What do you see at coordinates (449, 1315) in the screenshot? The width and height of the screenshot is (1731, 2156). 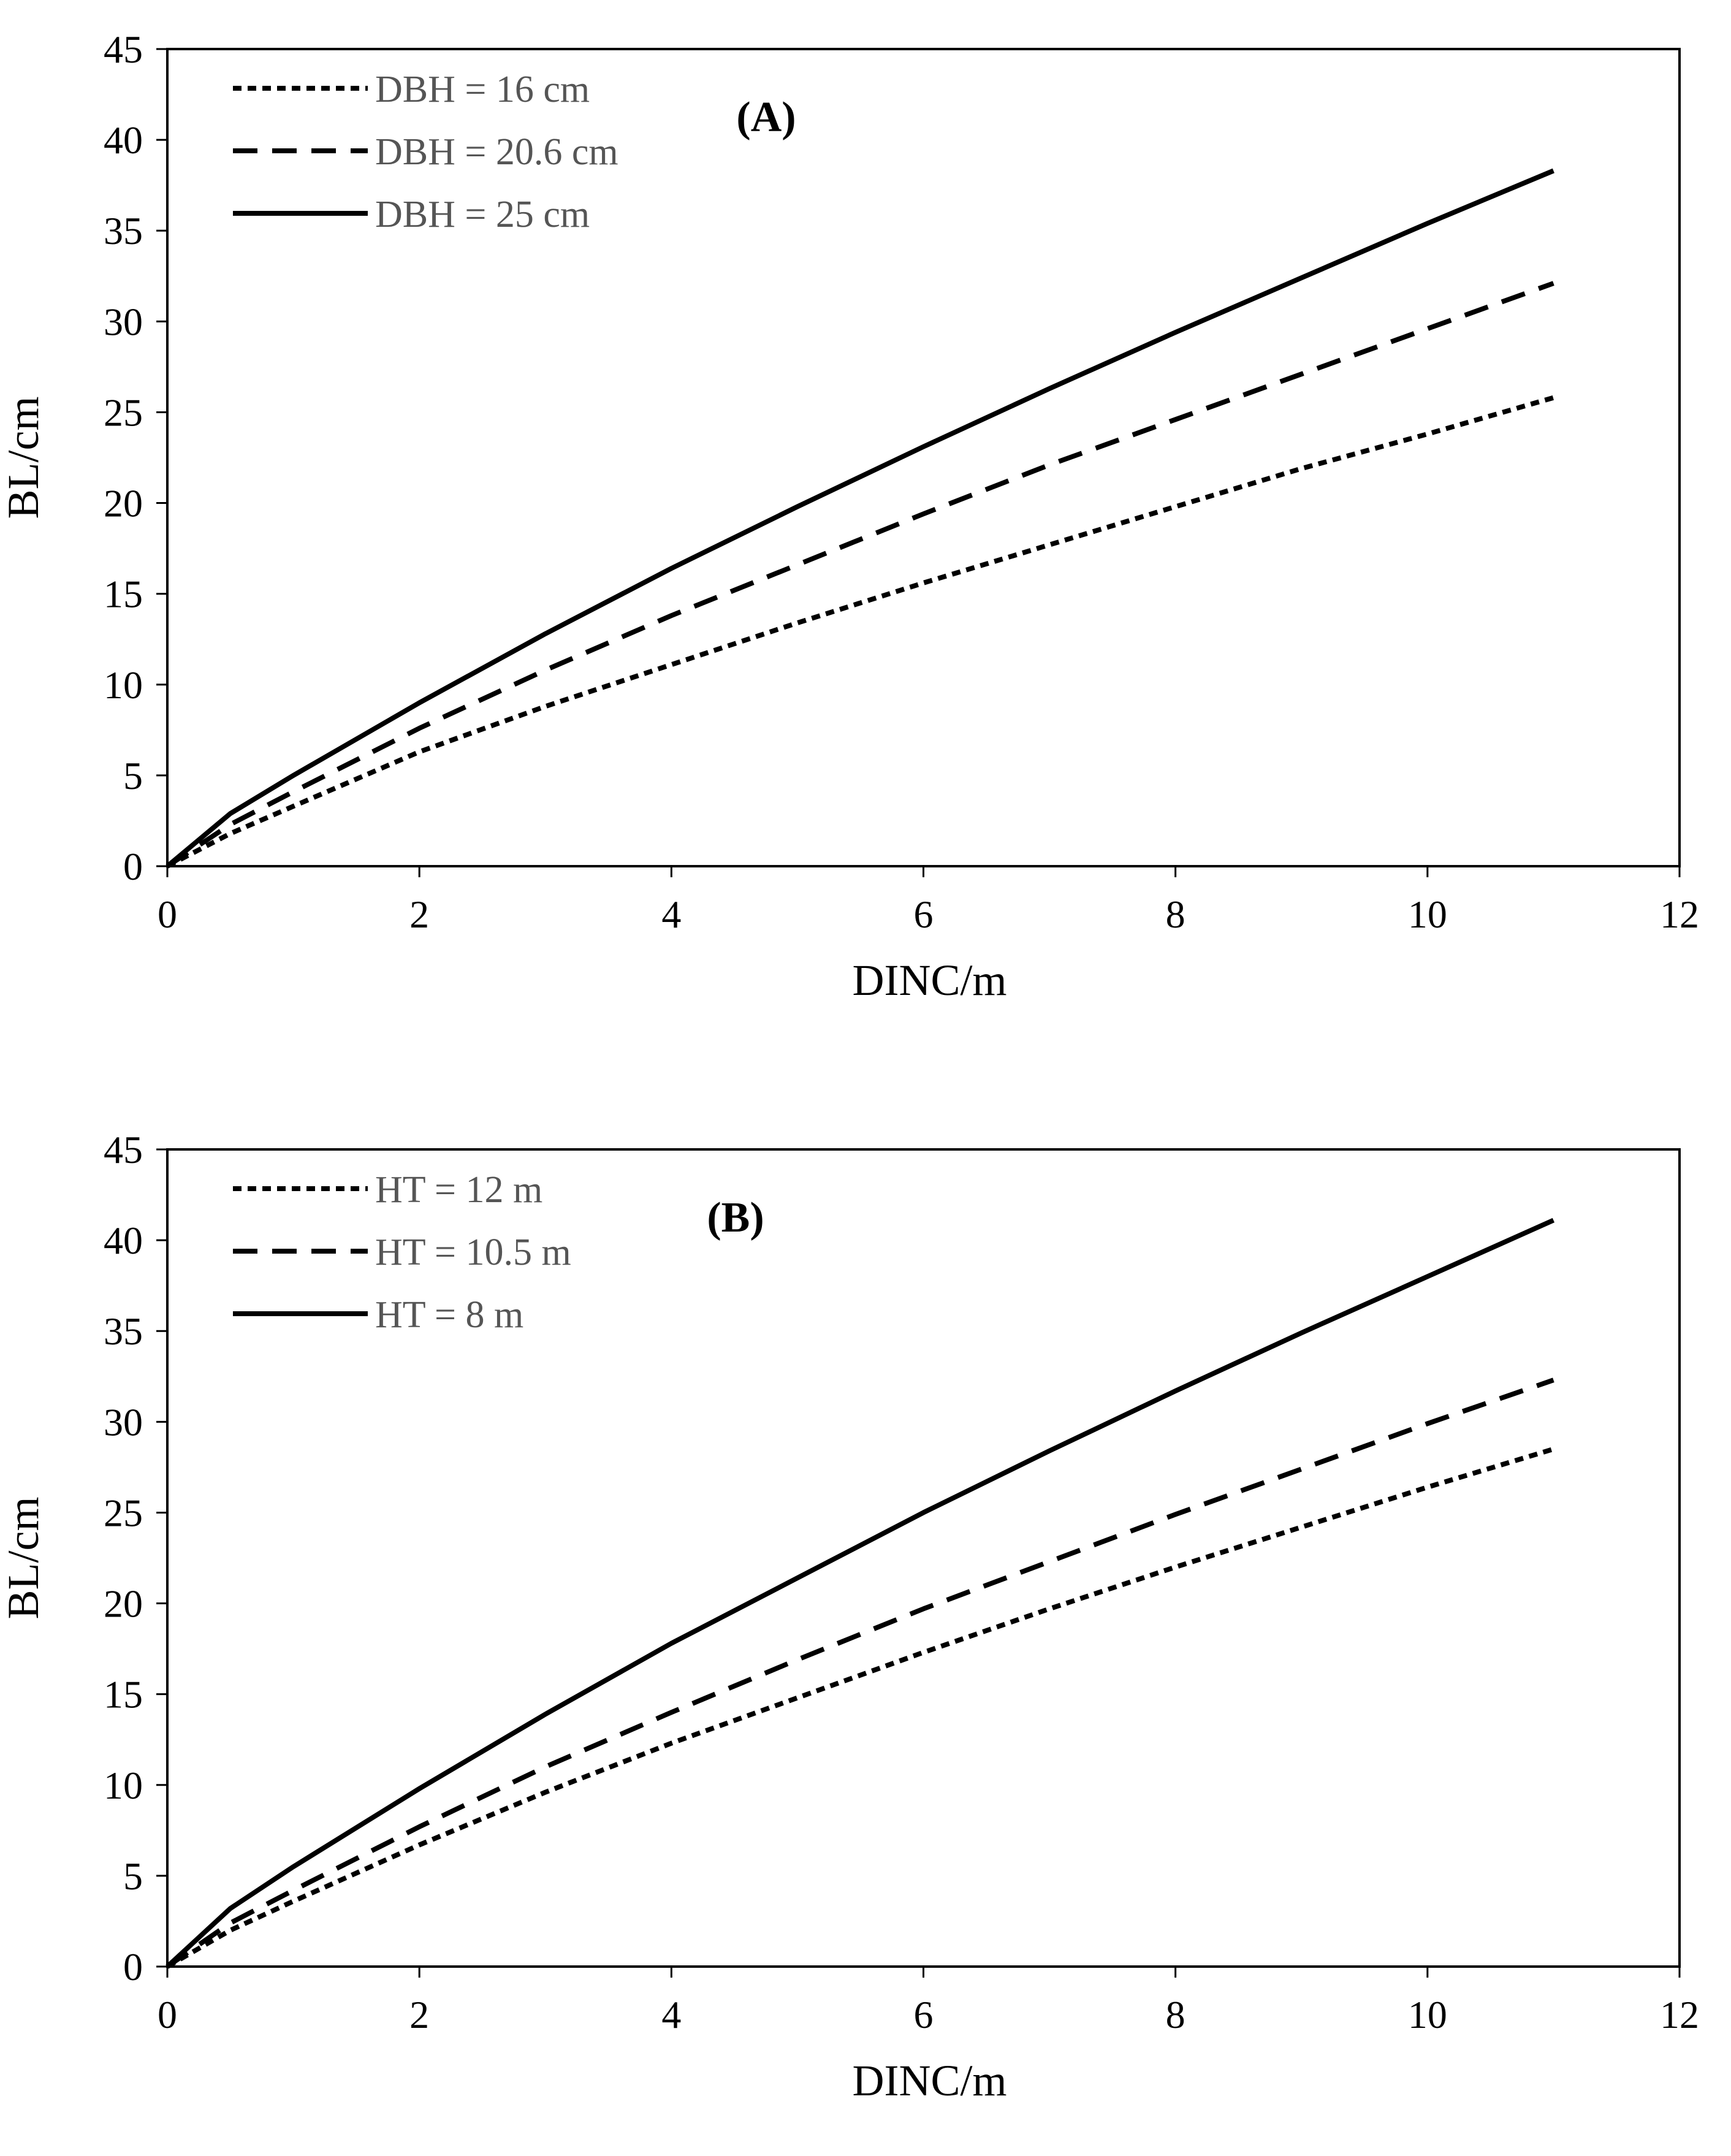 I see `panel-b-legend-label-3: HT = 8 m` at bounding box center [449, 1315].